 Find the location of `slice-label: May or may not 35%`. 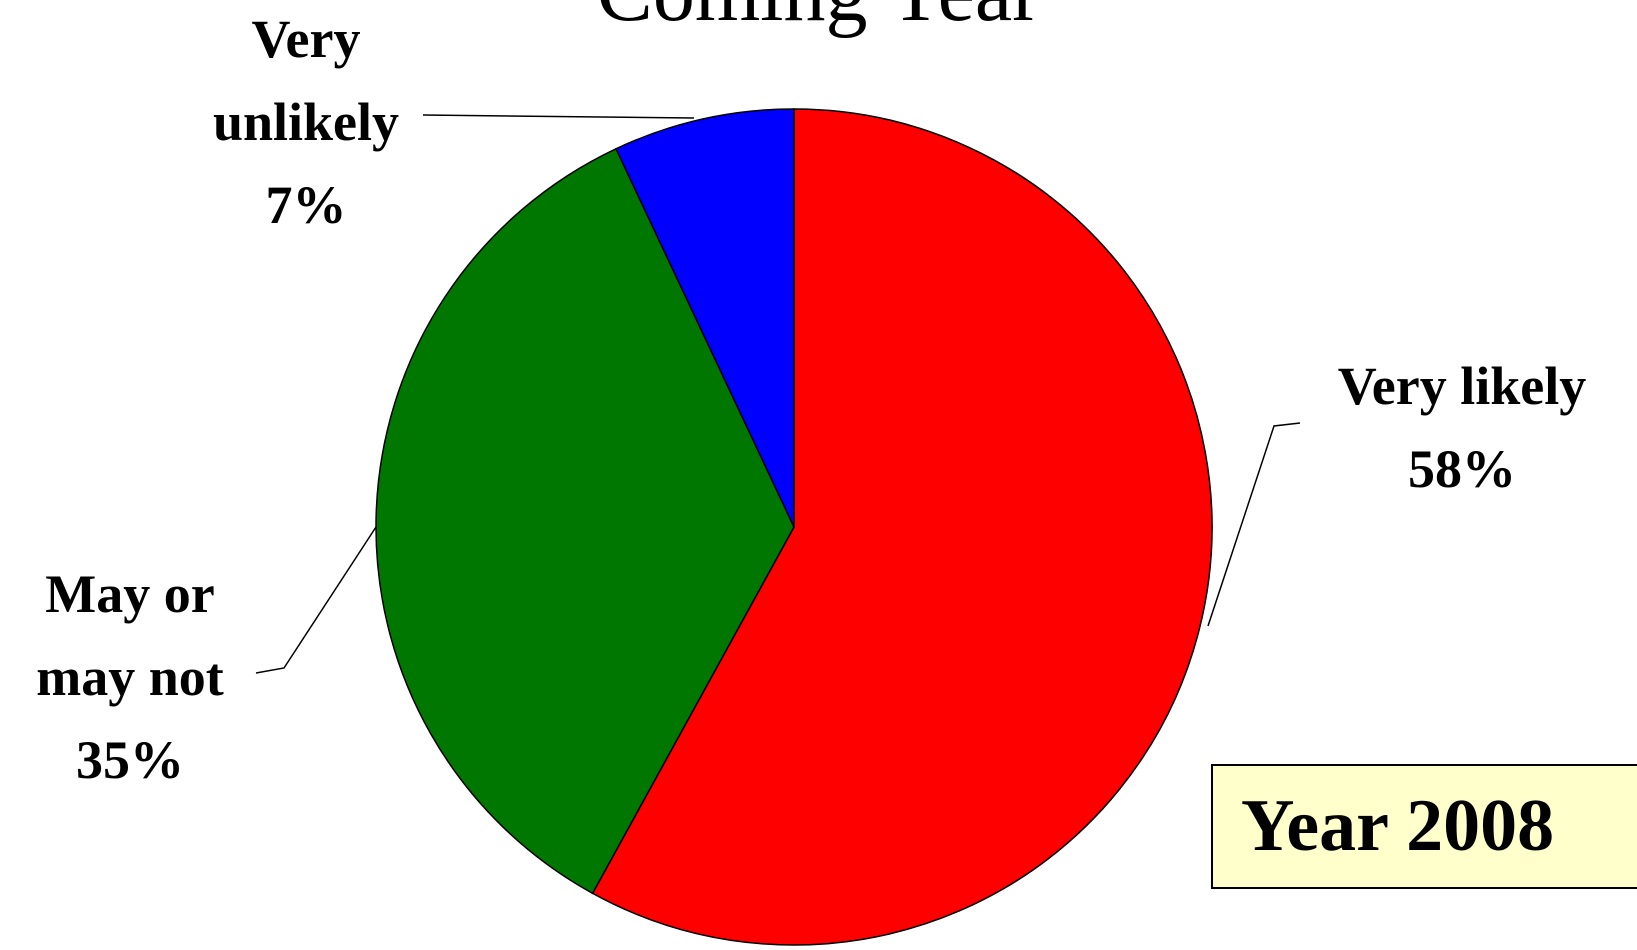

slice-label: May or may not 35% is located at coordinates (132, 677).